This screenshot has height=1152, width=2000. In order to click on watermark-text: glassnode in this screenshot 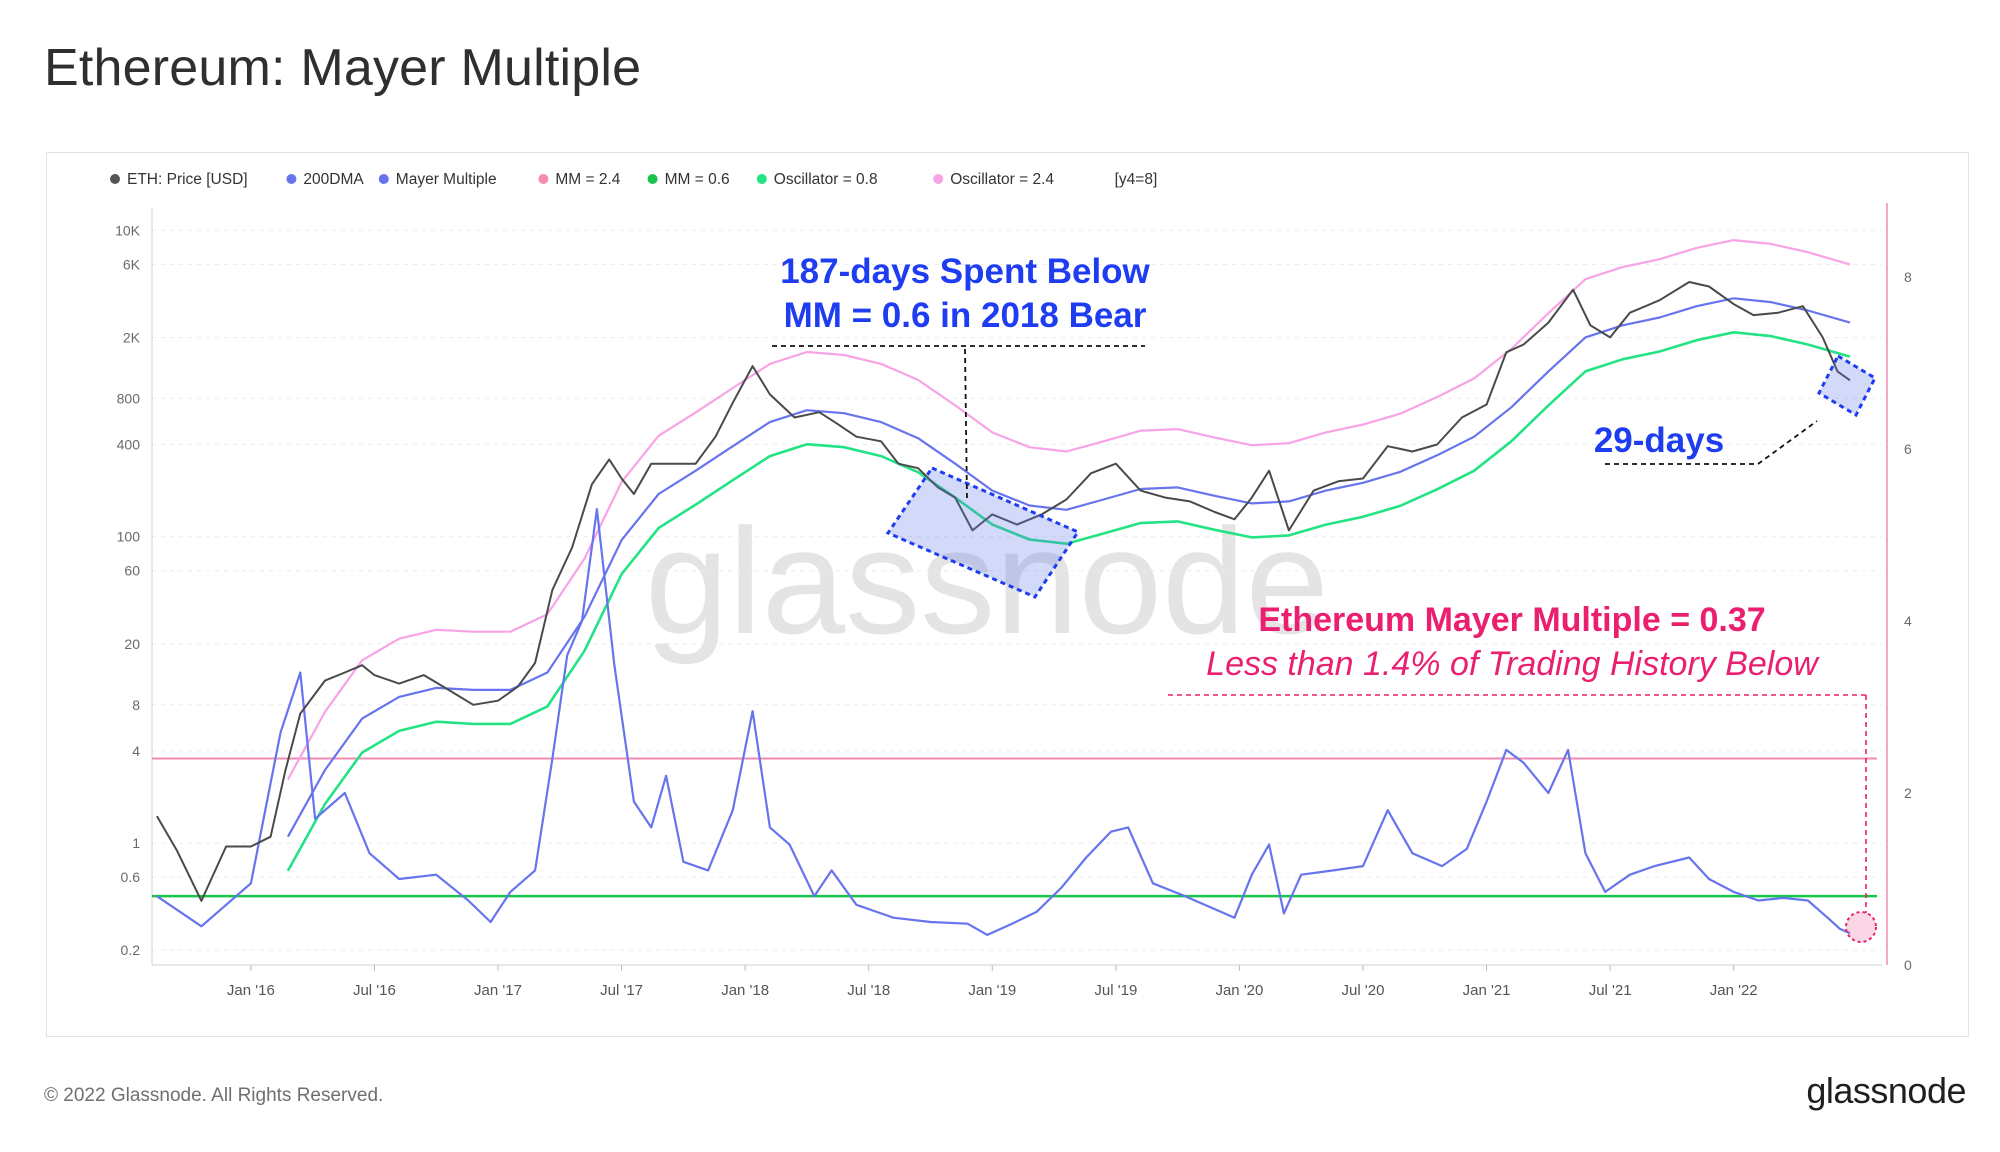, I will do `click(987, 581)`.